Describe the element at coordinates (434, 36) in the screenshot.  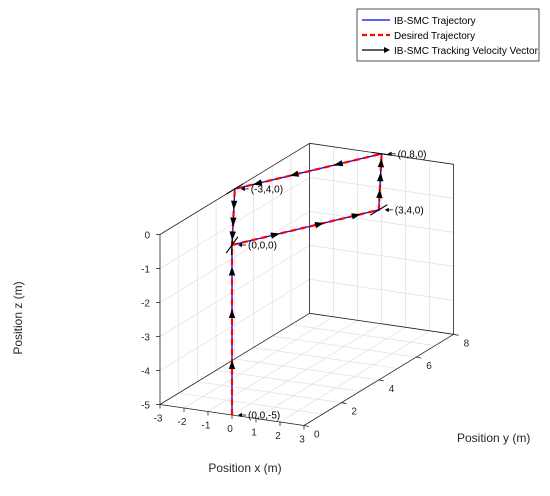
I see `legend-label-desired: Desired Trajectory` at that location.